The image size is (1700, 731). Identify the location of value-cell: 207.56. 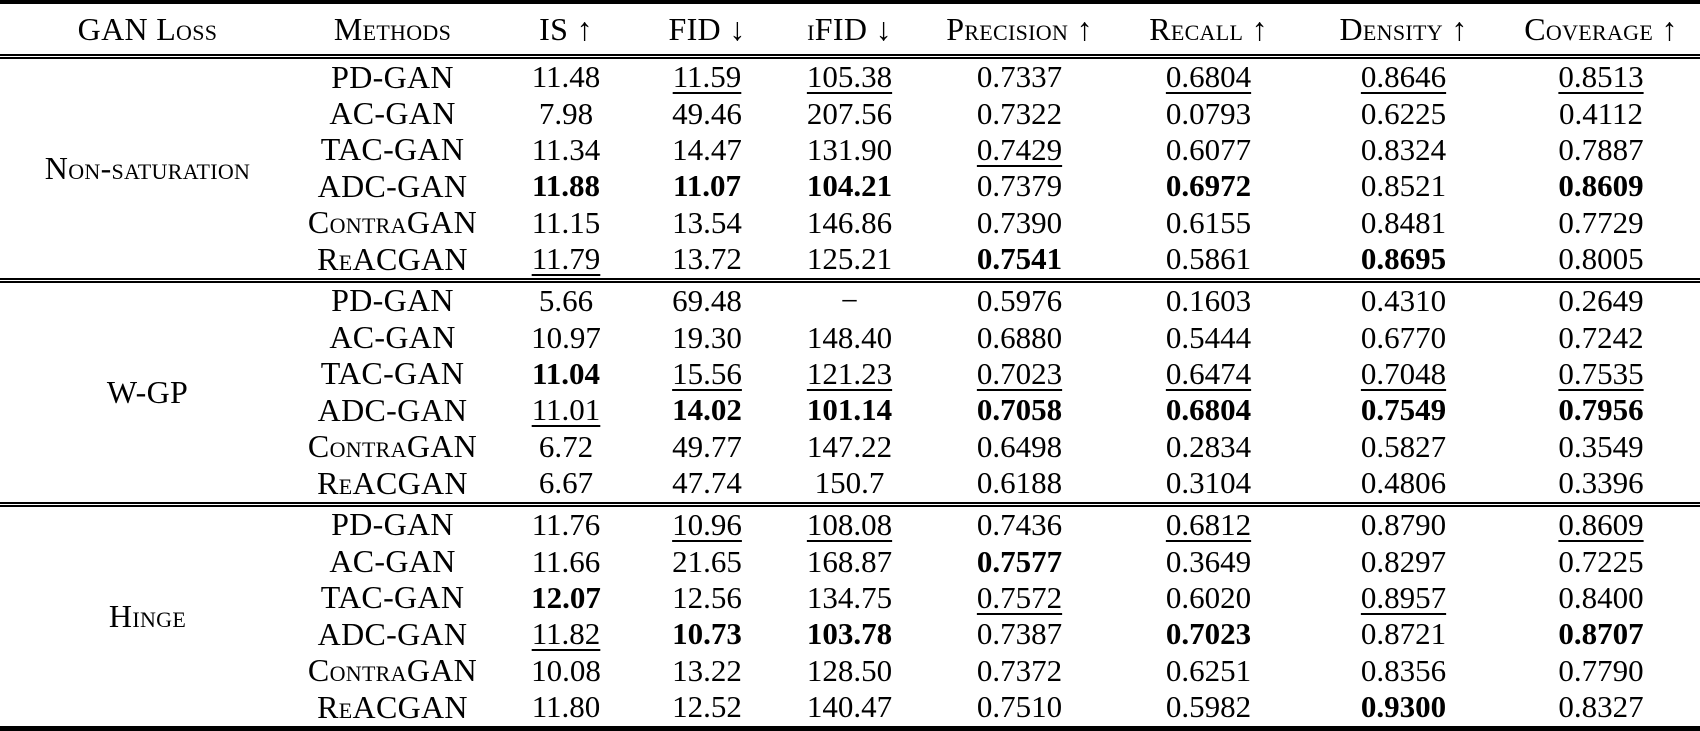
(849, 113).